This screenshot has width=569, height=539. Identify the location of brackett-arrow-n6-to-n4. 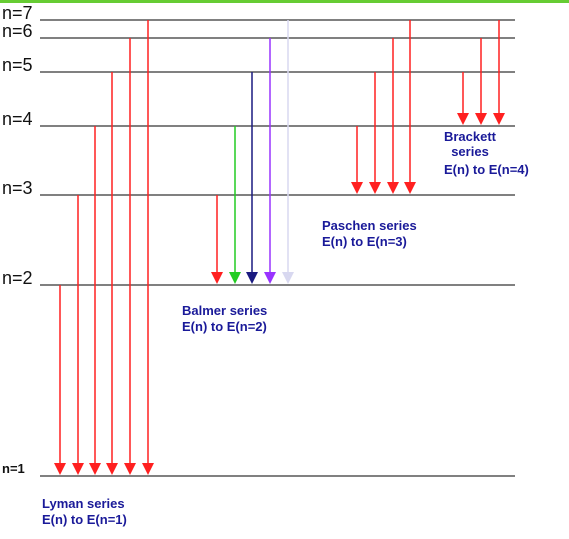
(481, 81).